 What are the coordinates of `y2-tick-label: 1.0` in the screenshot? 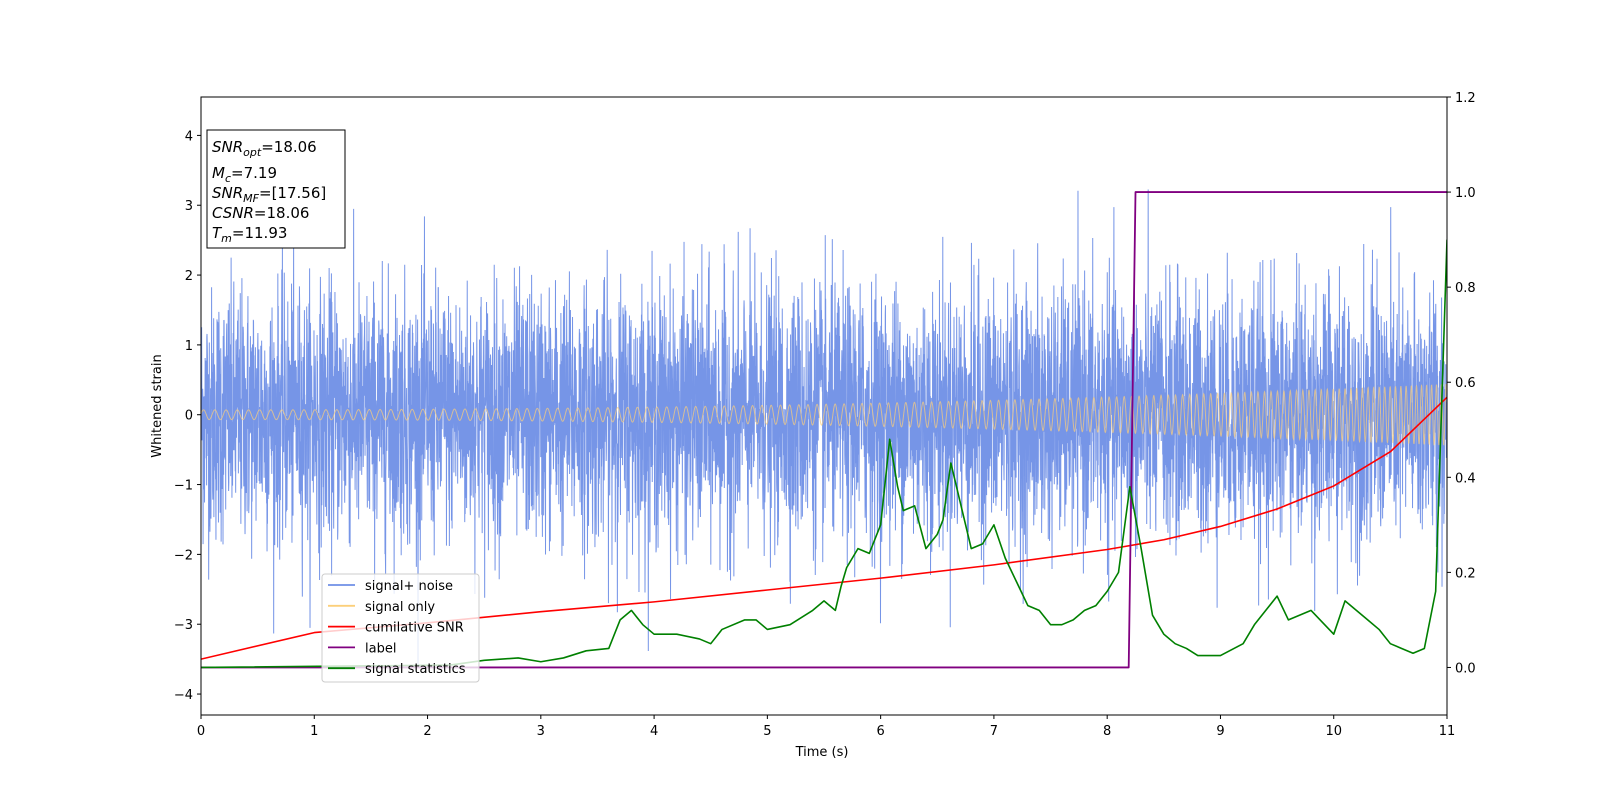 It's located at (1465, 193).